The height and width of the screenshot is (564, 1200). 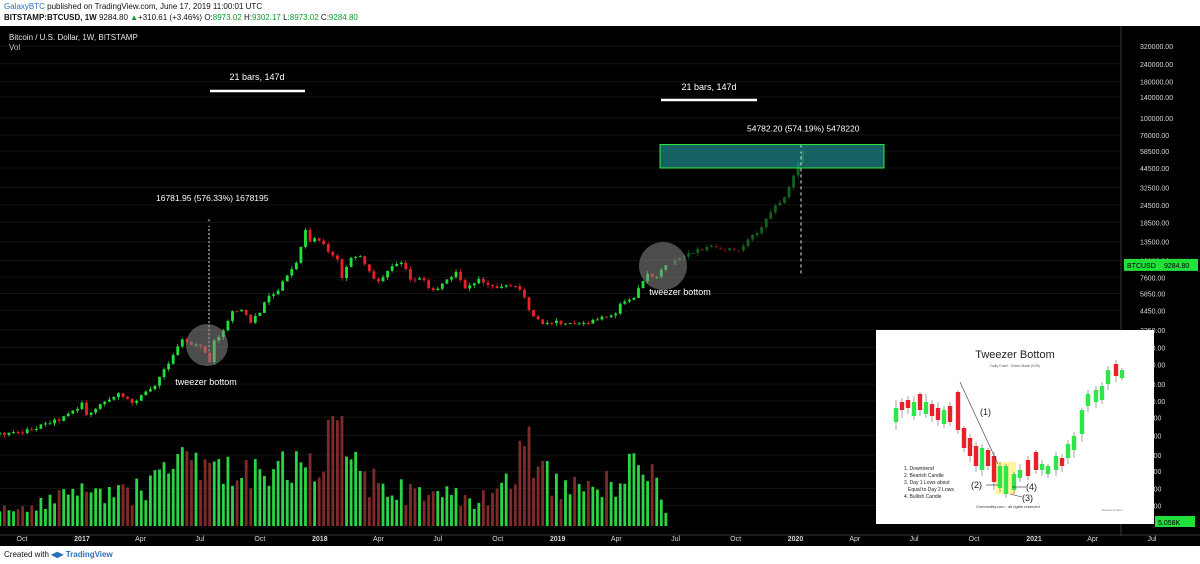 What do you see at coordinates (343, 17) in the screenshot?
I see `close-value: 9284.80` at bounding box center [343, 17].